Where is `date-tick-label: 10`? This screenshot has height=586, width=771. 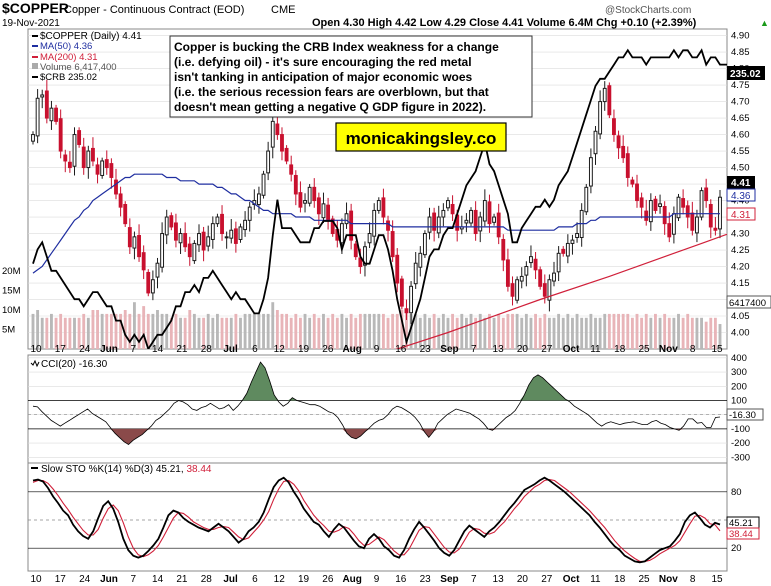
date-tick-label: 10 is located at coordinates (36, 349).